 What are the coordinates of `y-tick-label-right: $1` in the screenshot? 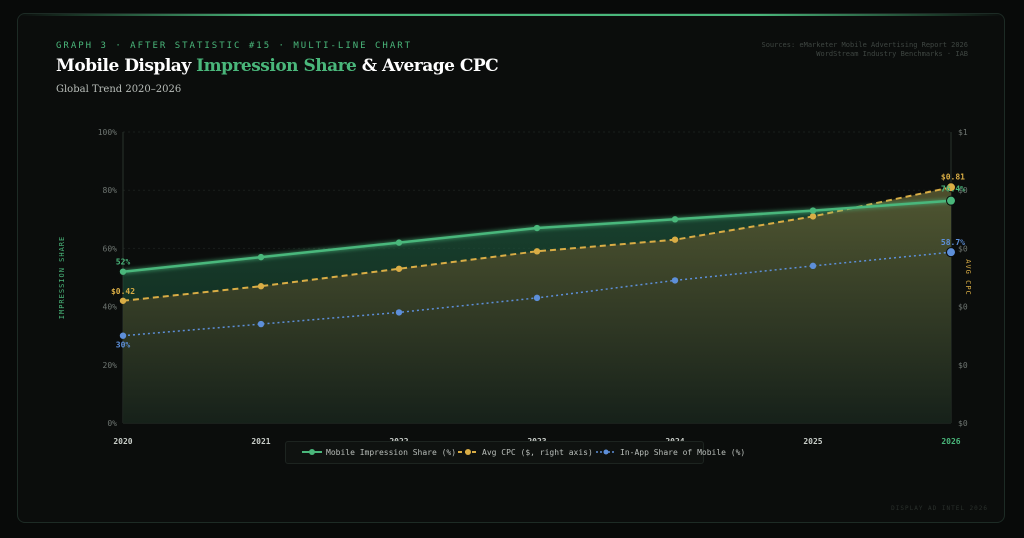 It's located at (963, 132).